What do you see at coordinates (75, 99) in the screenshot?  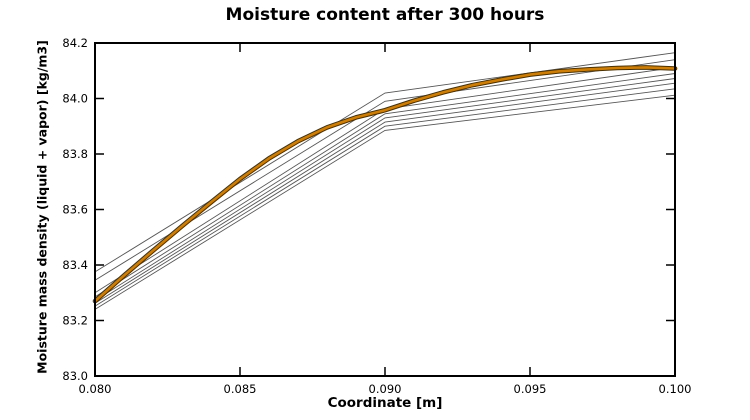 I see `y-tick-label: 84.0` at bounding box center [75, 99].